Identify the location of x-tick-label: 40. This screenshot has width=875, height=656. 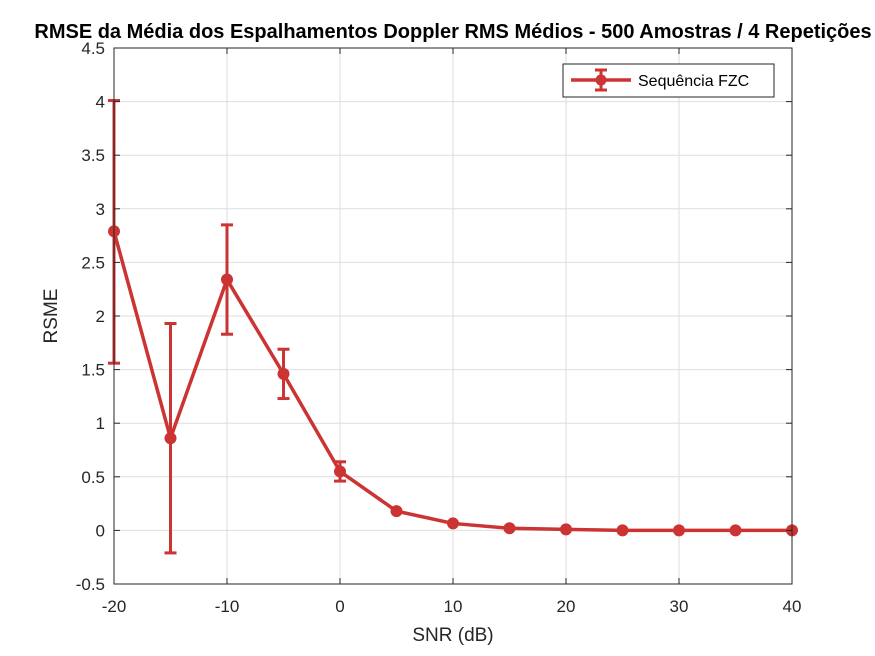
(792, 606).